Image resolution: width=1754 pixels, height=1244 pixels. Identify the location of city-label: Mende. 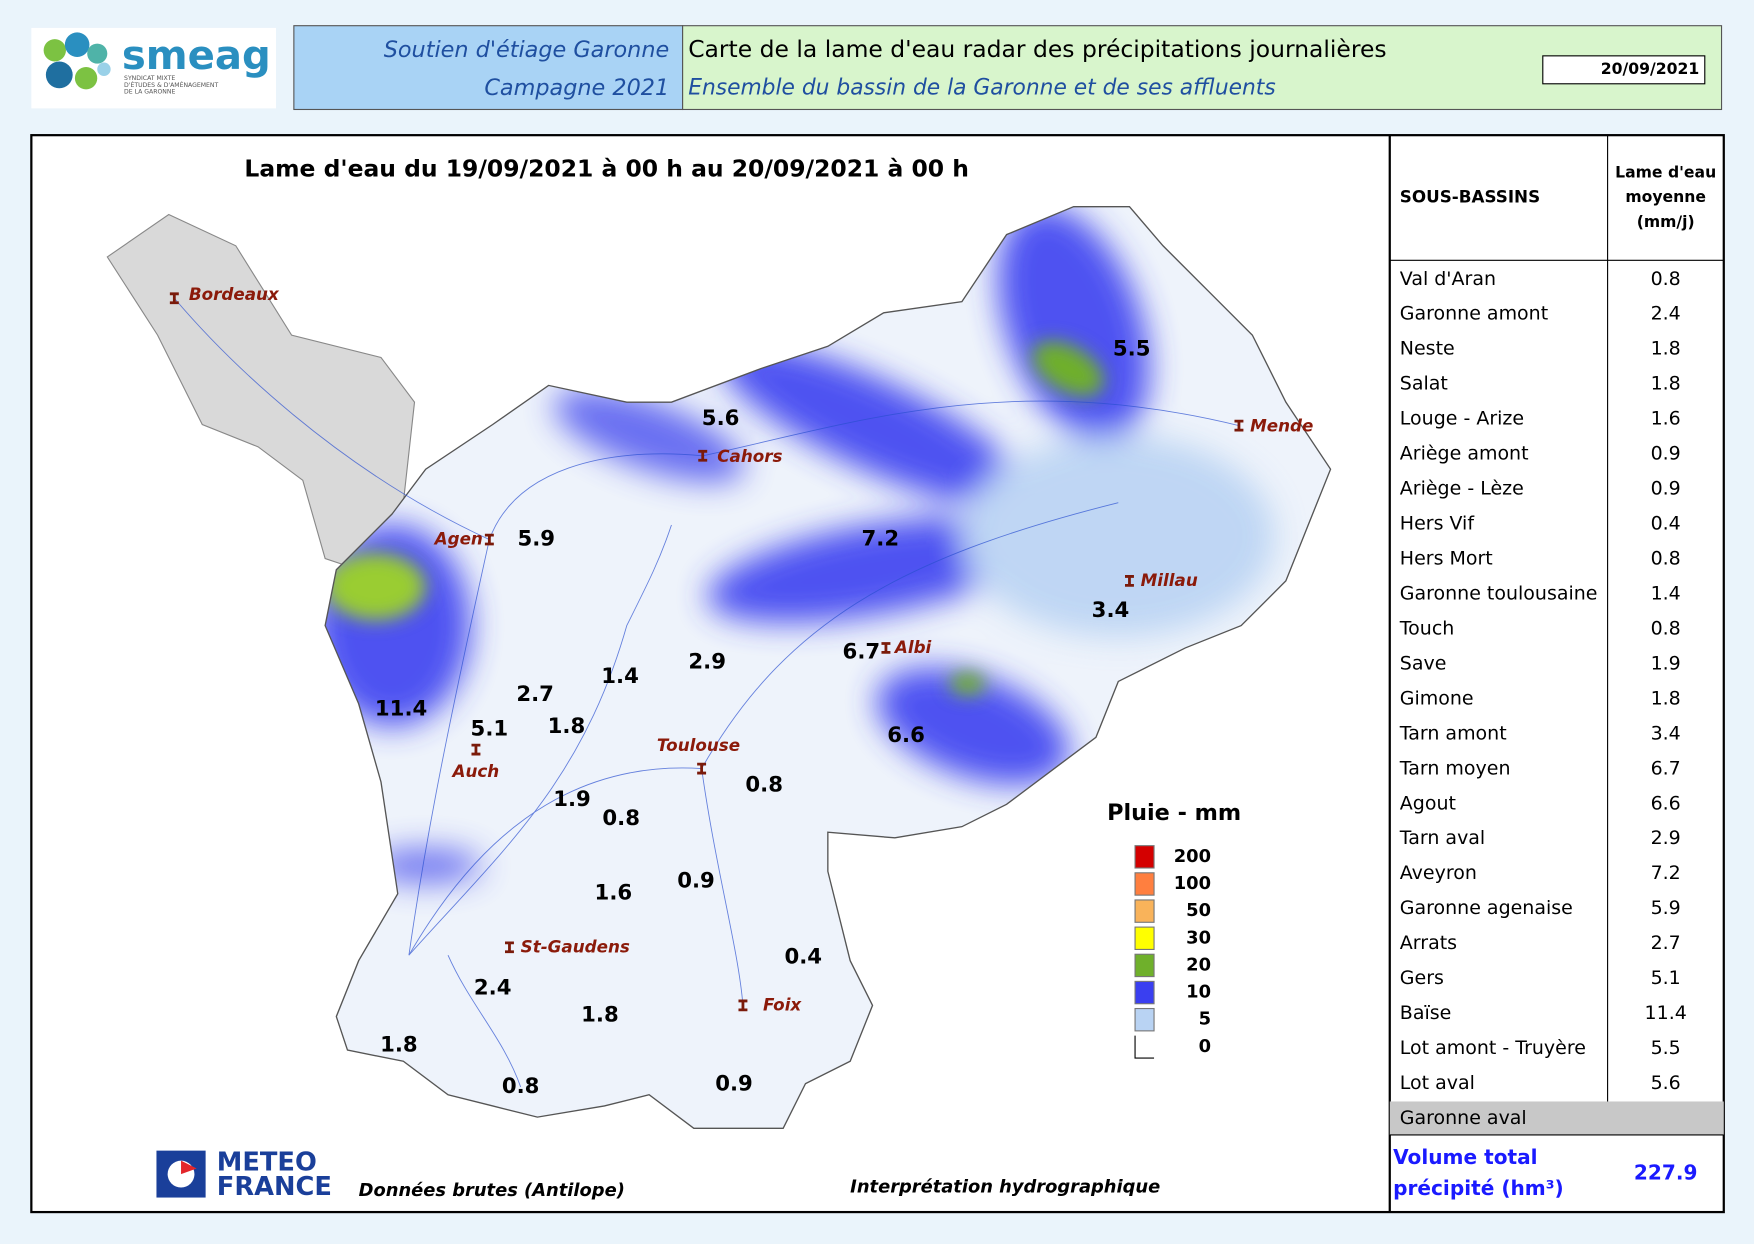
(1281, 426).